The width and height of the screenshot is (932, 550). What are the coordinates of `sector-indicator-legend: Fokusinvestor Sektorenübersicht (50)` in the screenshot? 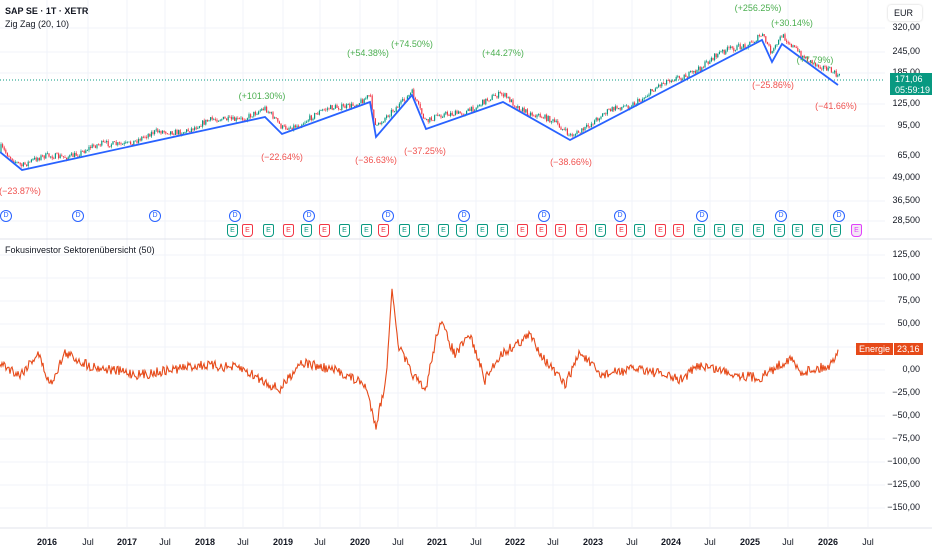 It's located at (80, 250).